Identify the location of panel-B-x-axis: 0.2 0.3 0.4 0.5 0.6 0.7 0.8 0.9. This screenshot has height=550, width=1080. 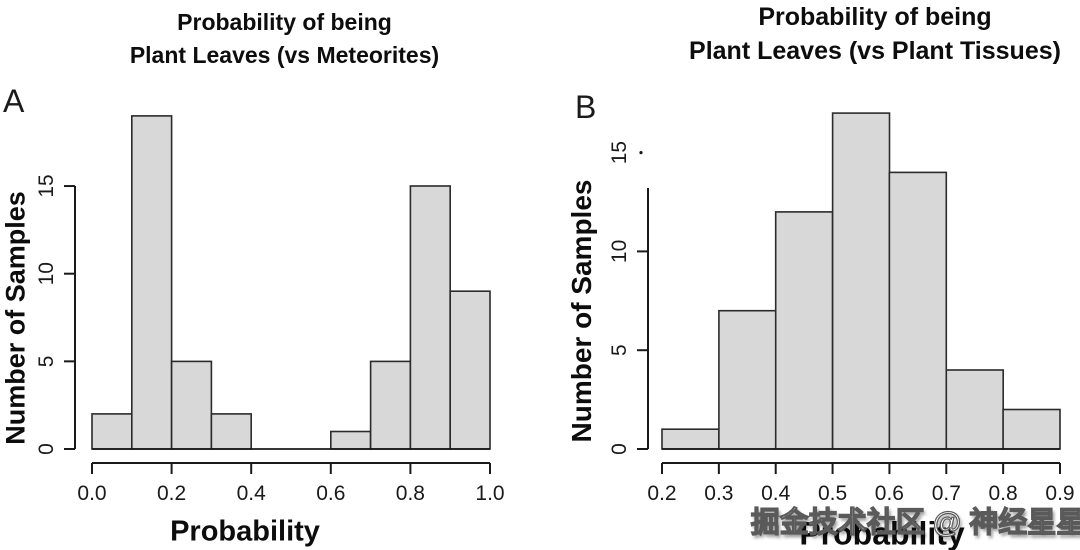
(861, 483).